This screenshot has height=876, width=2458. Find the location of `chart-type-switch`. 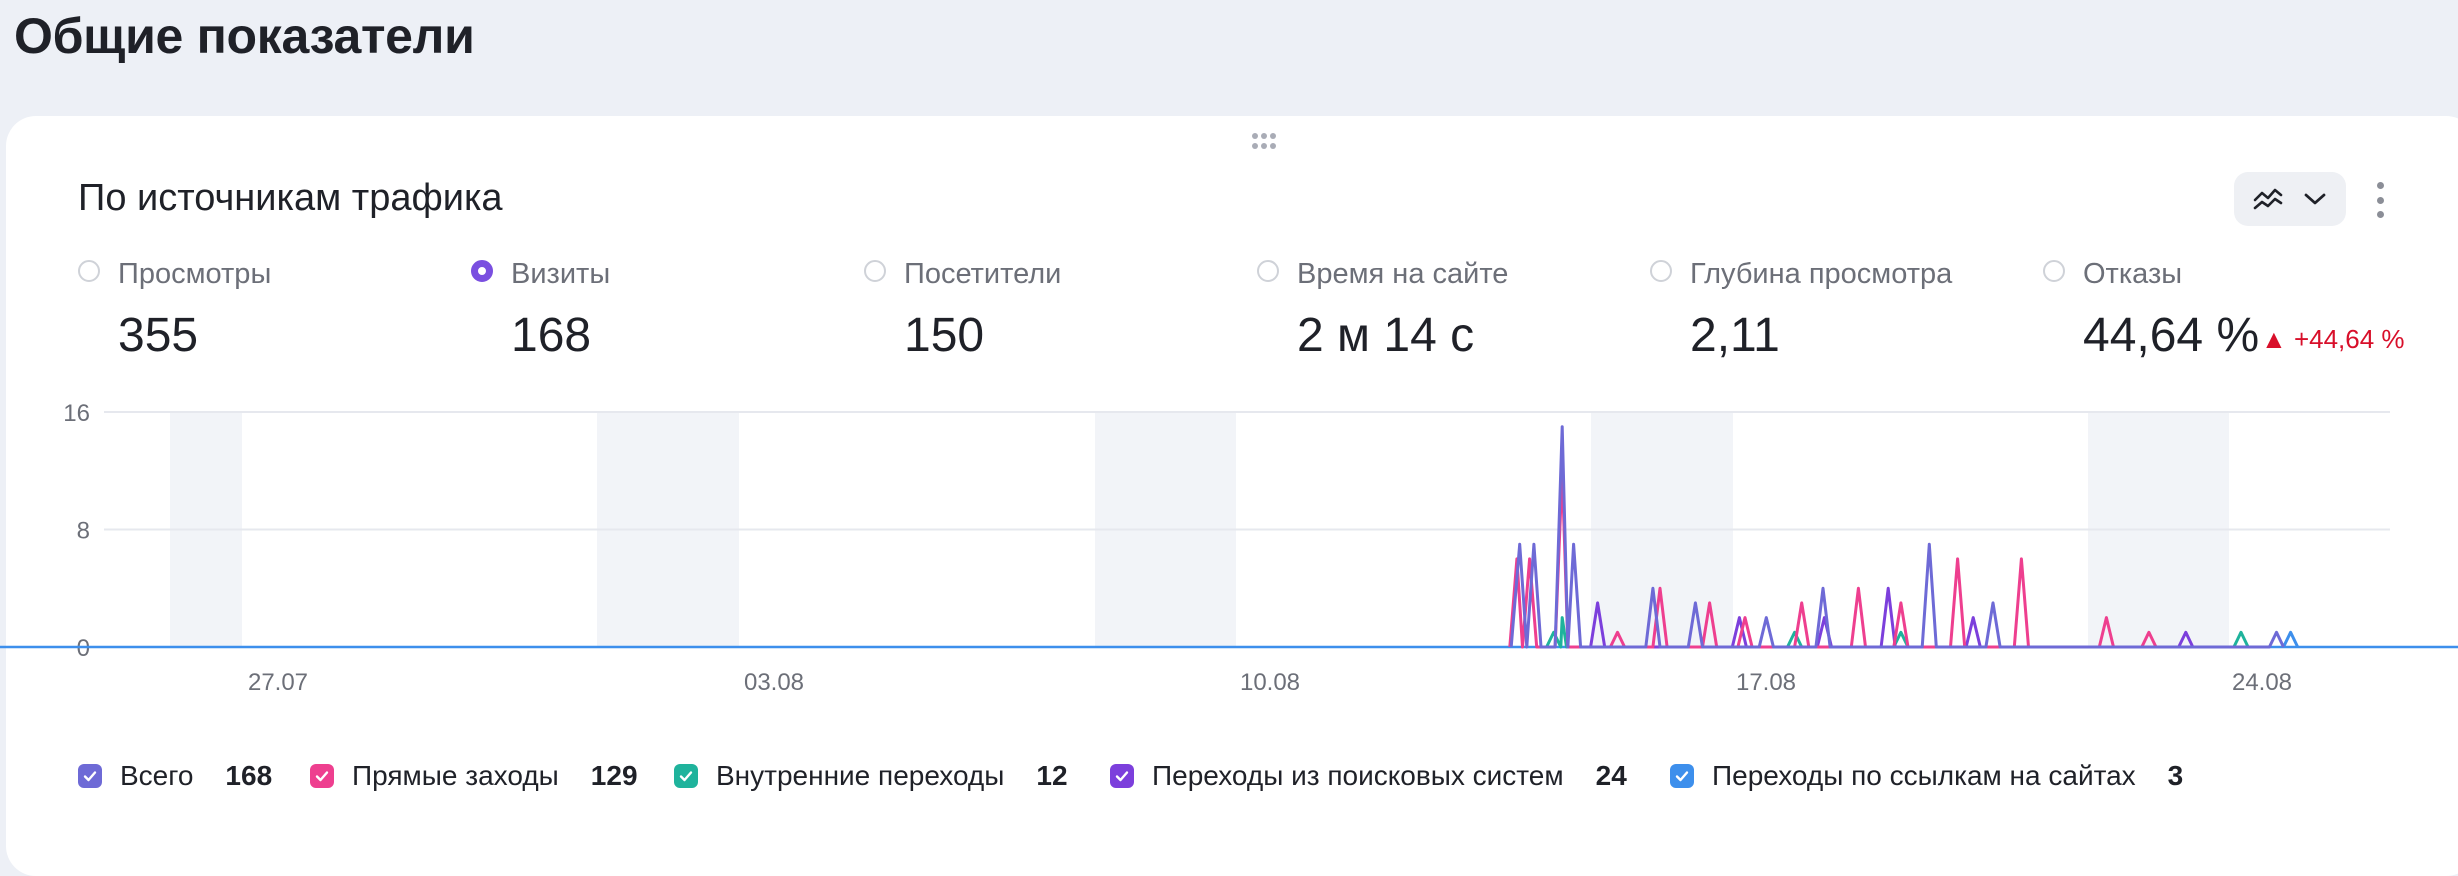

chart-type-switch is located at coordinates (2290, 199).